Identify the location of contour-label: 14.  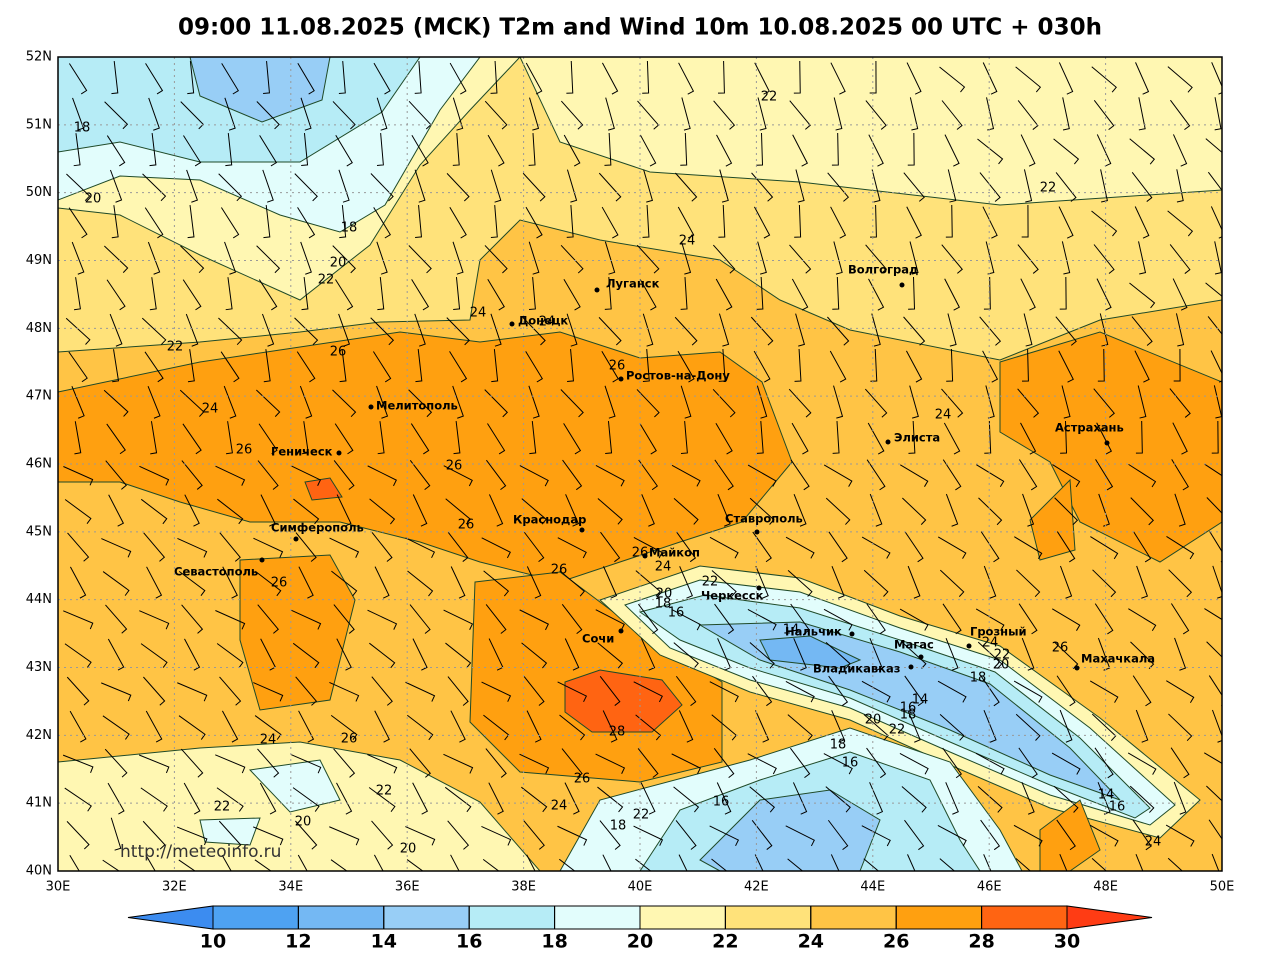
(1106, 795).